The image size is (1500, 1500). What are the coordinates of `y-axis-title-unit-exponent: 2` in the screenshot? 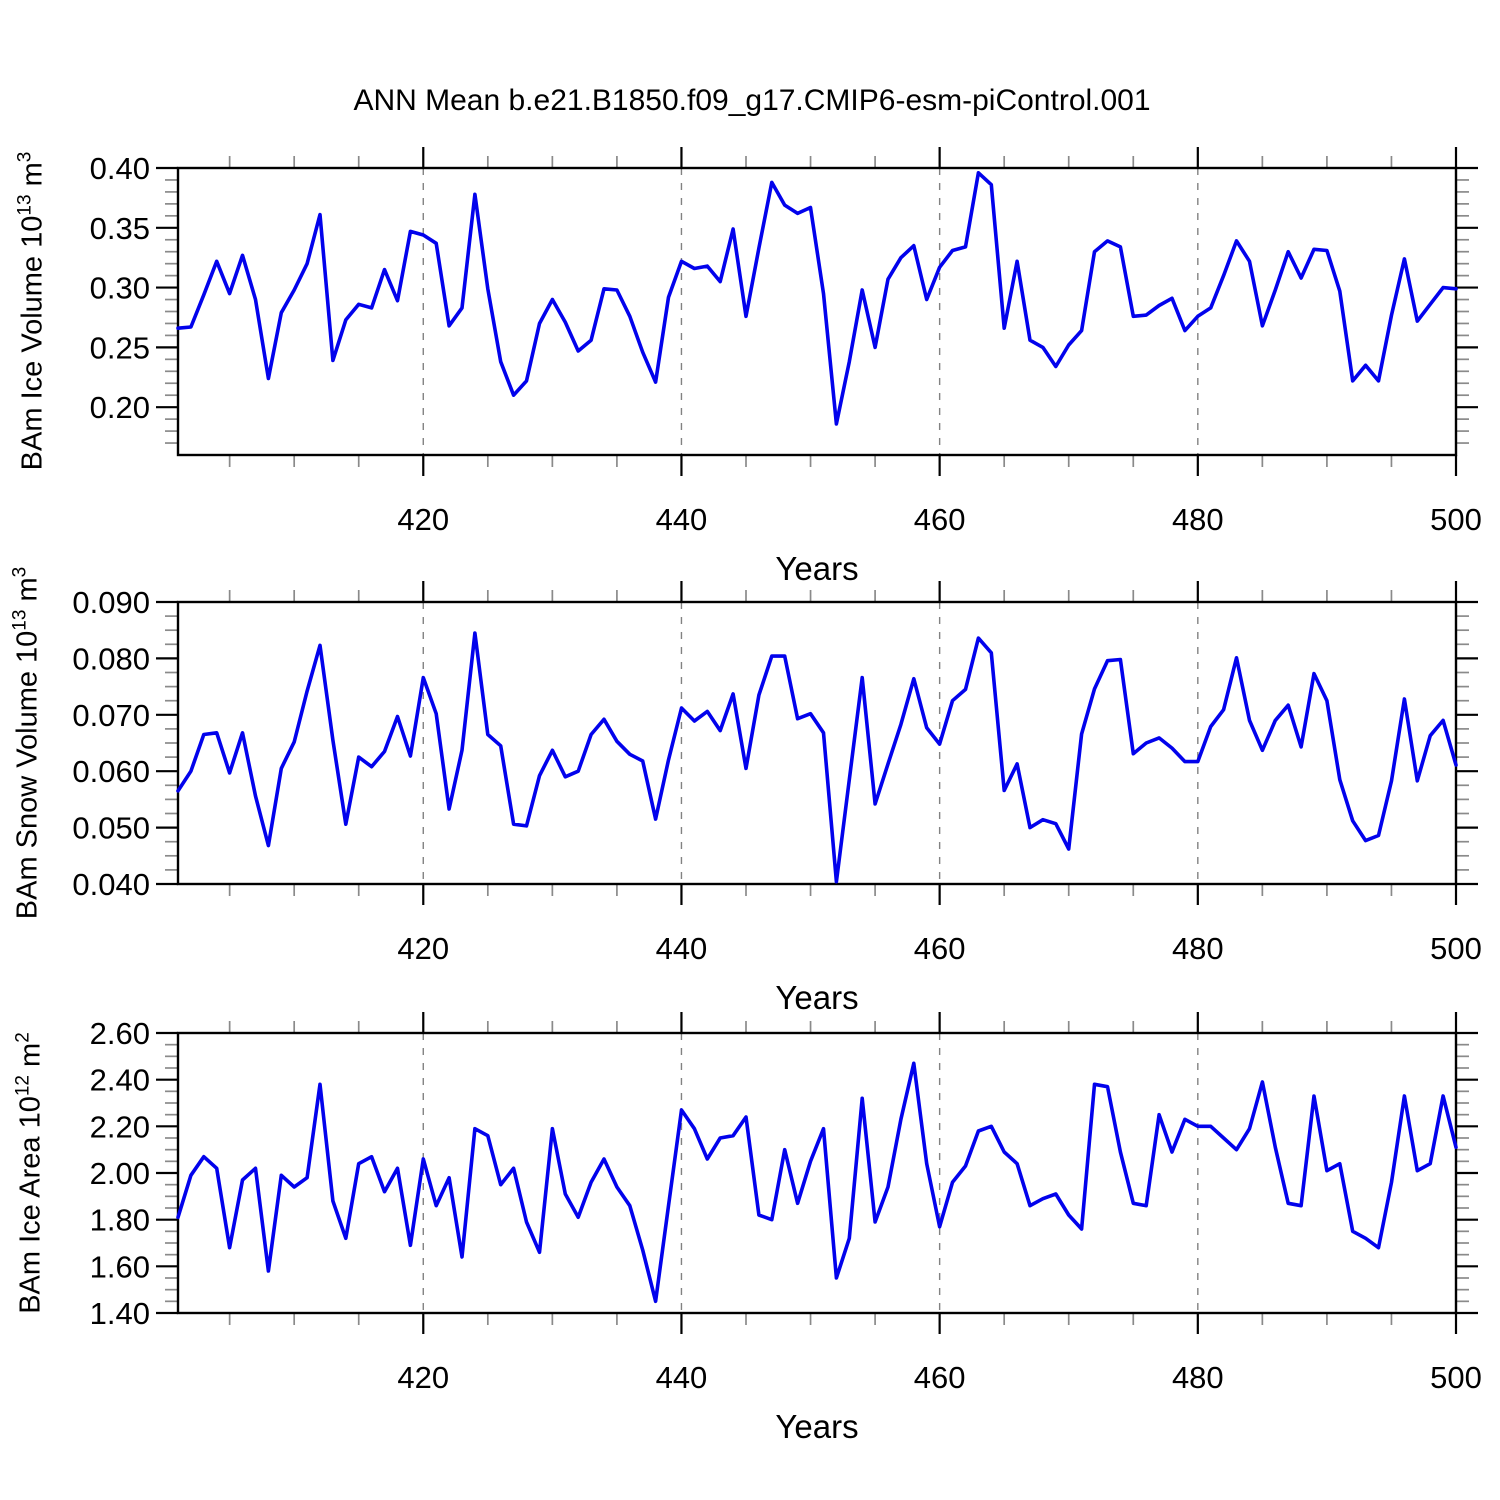 It's located at (23, 1037).